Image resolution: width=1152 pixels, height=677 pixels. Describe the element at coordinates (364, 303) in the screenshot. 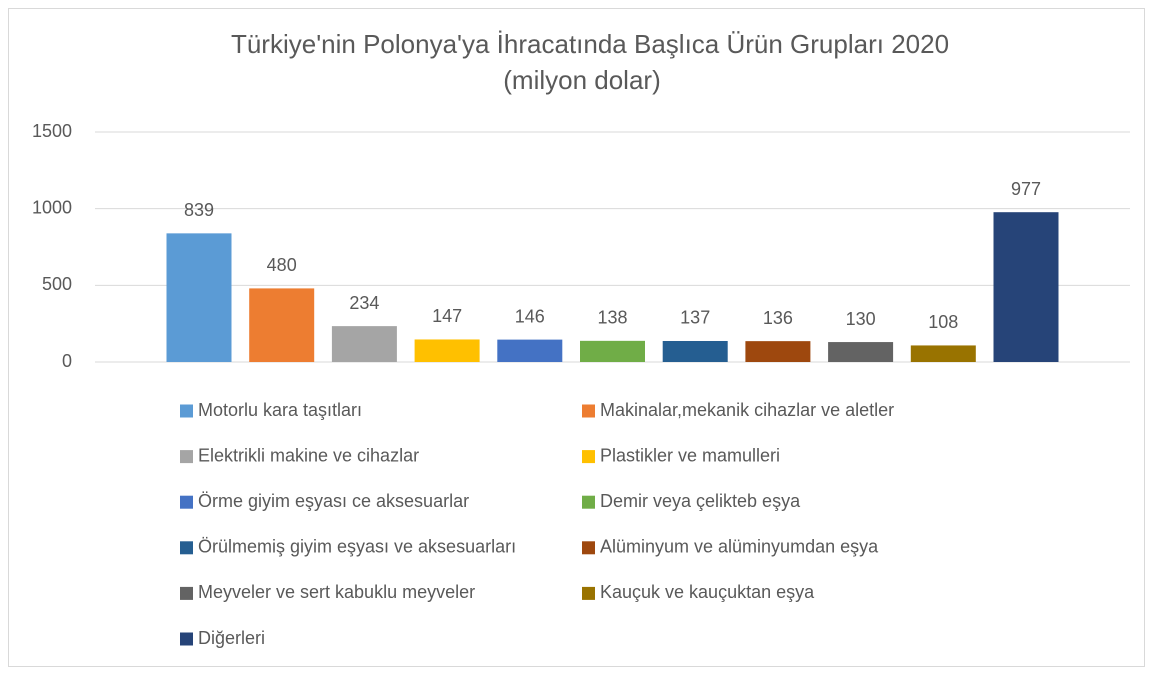

I see `data-label: 234` at that location.